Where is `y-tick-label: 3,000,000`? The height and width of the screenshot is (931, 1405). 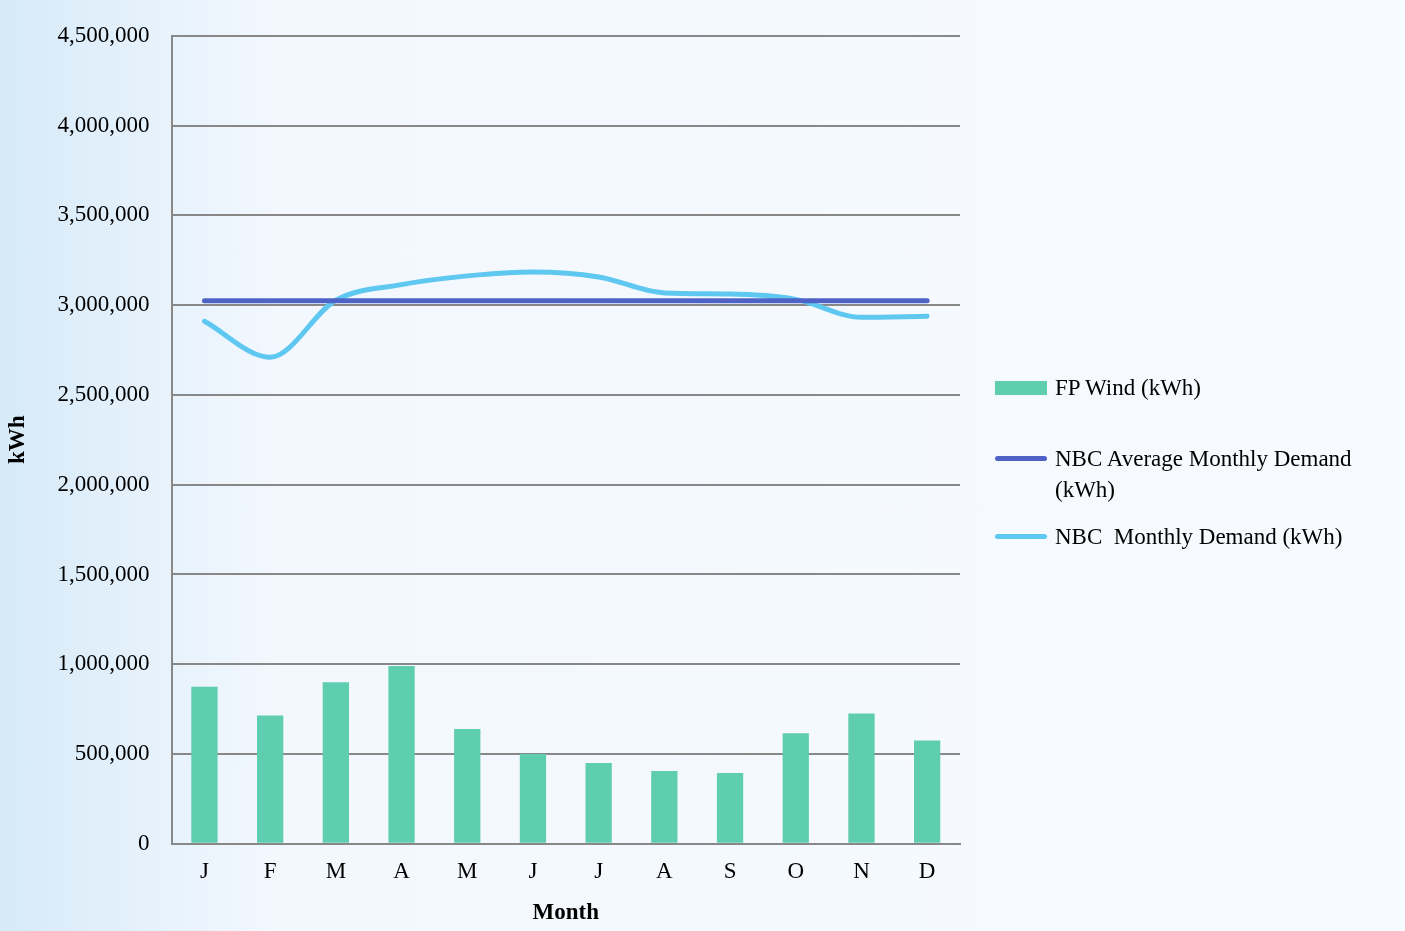
y-tick-label: 3,000,000 is located at coordinates (103, 304).